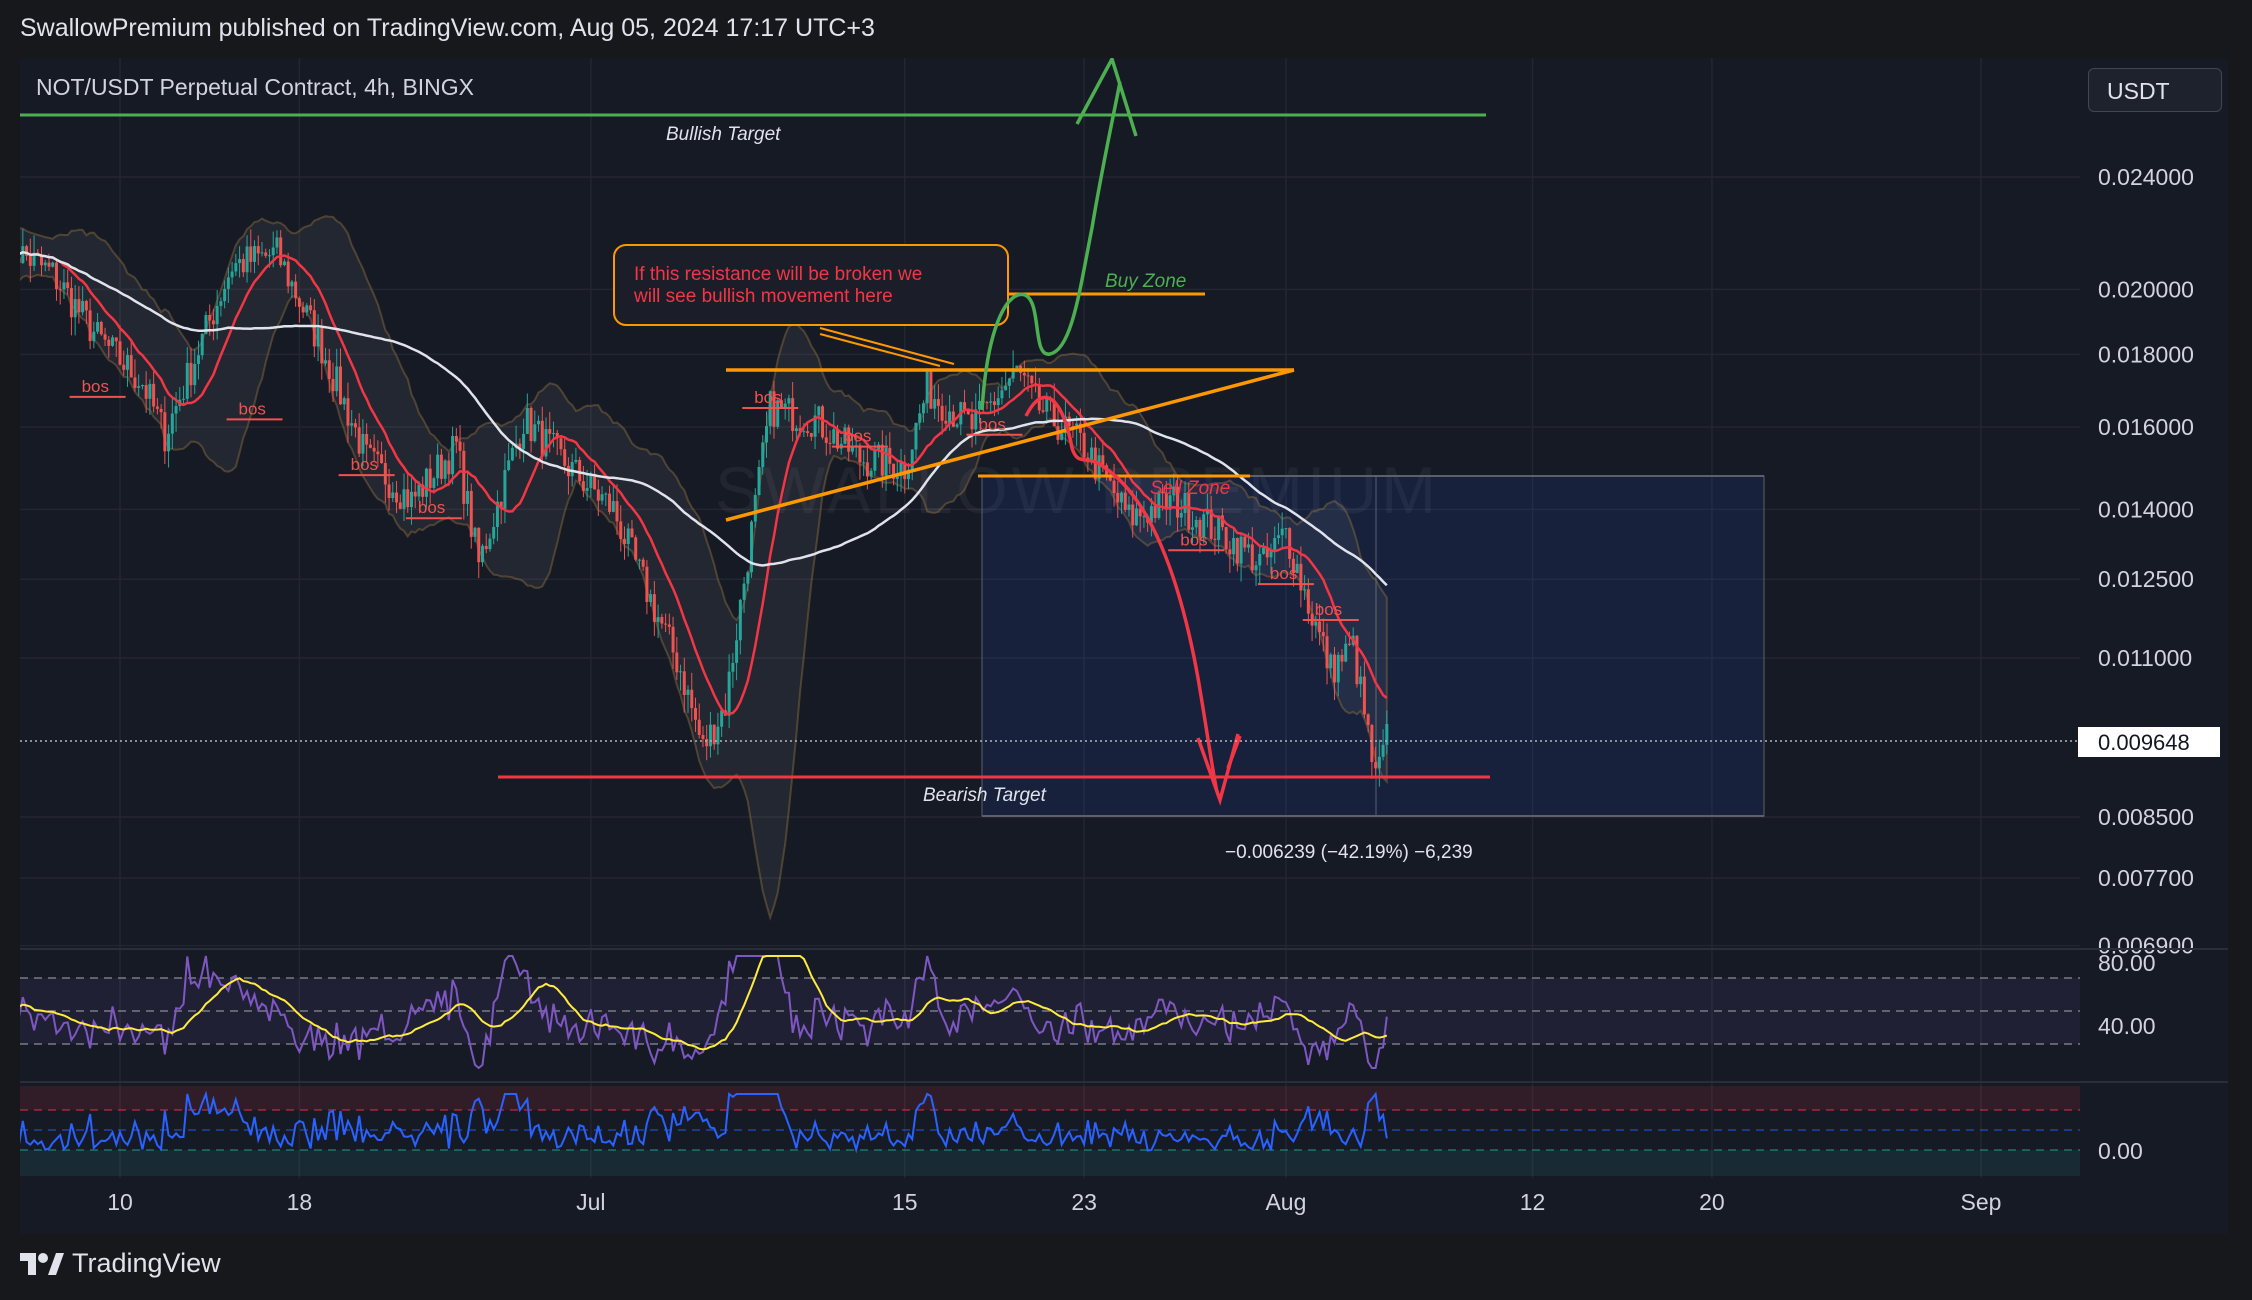 The image size is (2252, 1300). What do you see at coordinates (2127, 1026) in the screenshot?
I see `rsi-tick-label: 40.00` at bounding box center [2127, 1026].